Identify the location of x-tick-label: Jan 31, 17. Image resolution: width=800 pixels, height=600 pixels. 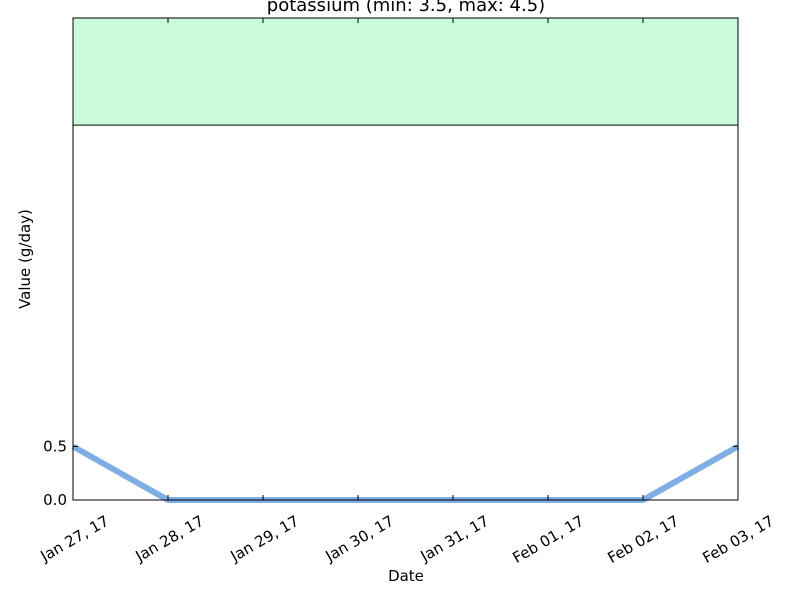
(454, 539).